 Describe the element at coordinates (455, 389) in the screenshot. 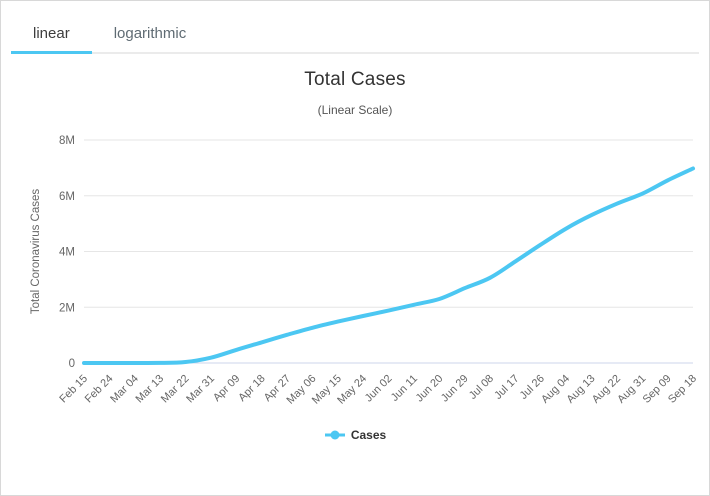

I see `x-tick-label: Jun 29` at that location.